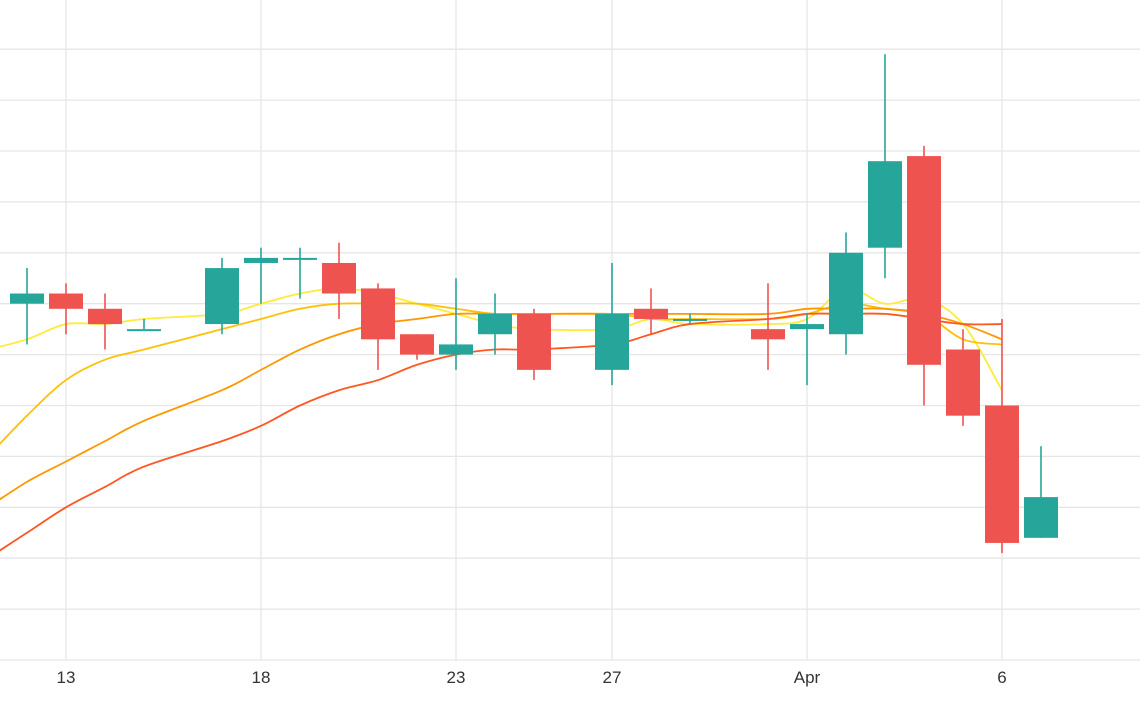 This screenshot has width=1140, height=710. What do you see at coordinates (456, 677) in the screenshot?
I see `x-tick-label: 23` at bounding box center [456, 677].